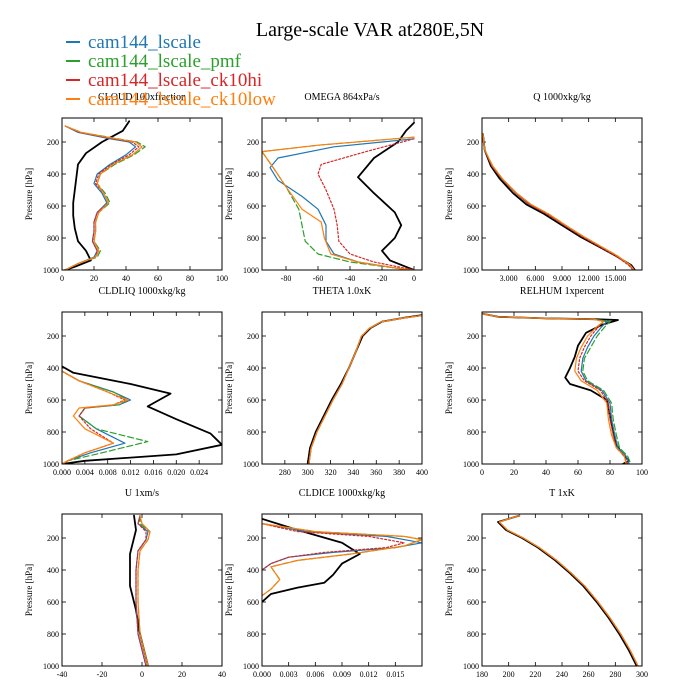  What do you see at coordinates (108, 472) in the screenshot?
I see `x-tick-label: 0.008` at bounding box center [108, 472].